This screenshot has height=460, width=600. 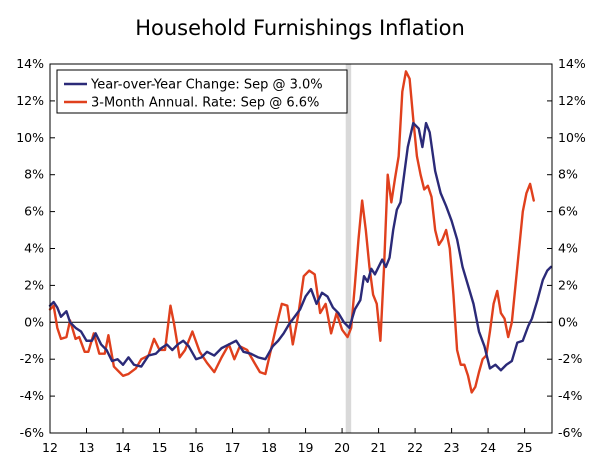 What do you see at coordinates (32, 432) in the screenshot?
I see `y-tick-label-left: -6%` at bounding box center [32, 432].